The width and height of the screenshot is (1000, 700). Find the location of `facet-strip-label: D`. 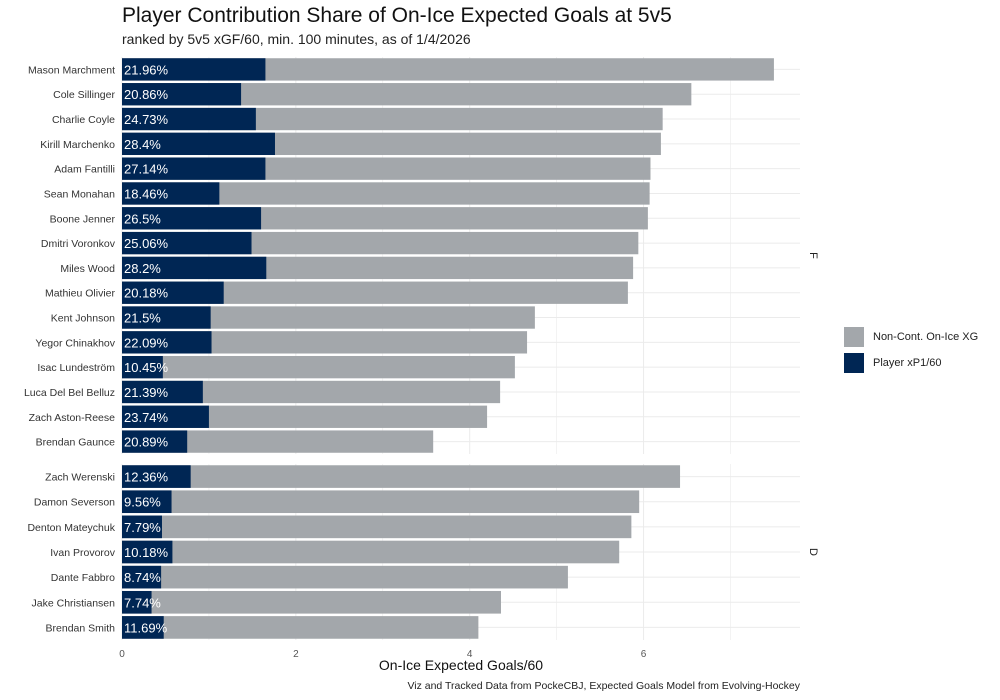

facet-strip-label: D is located at coordinates (813, 552).